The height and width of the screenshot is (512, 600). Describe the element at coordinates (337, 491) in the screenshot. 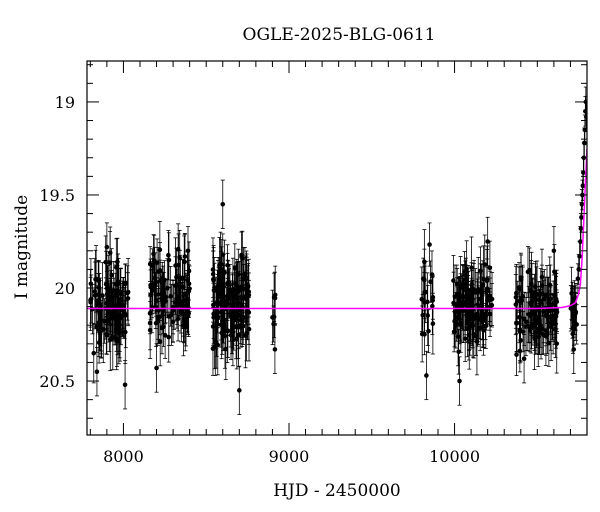

I see `x-axis-label: HJD - 2450000` at that location.